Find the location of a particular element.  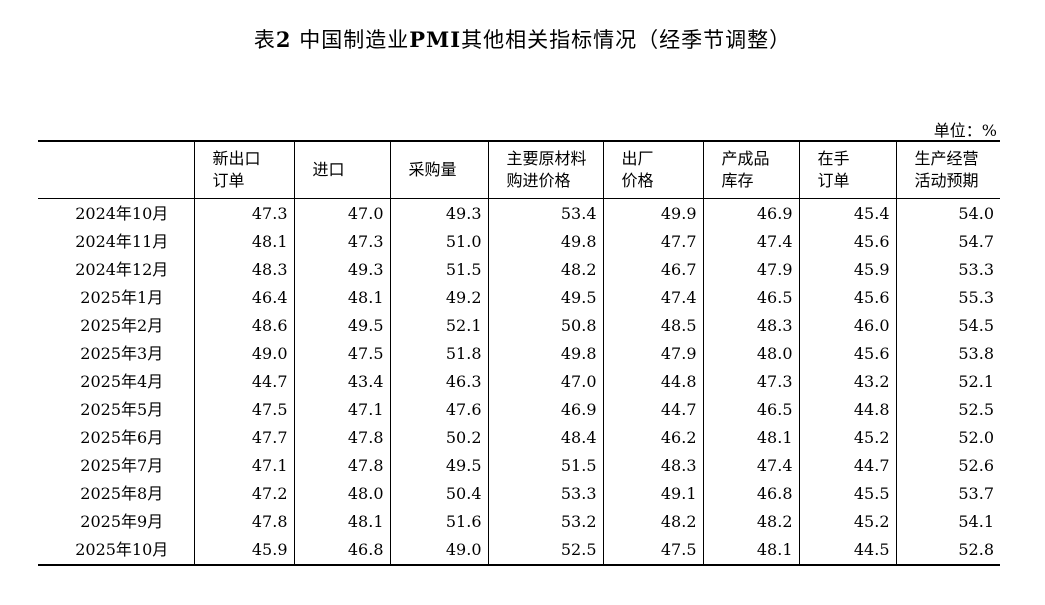

table-cell-value: 47.2 is located at coordinates (243, 494).